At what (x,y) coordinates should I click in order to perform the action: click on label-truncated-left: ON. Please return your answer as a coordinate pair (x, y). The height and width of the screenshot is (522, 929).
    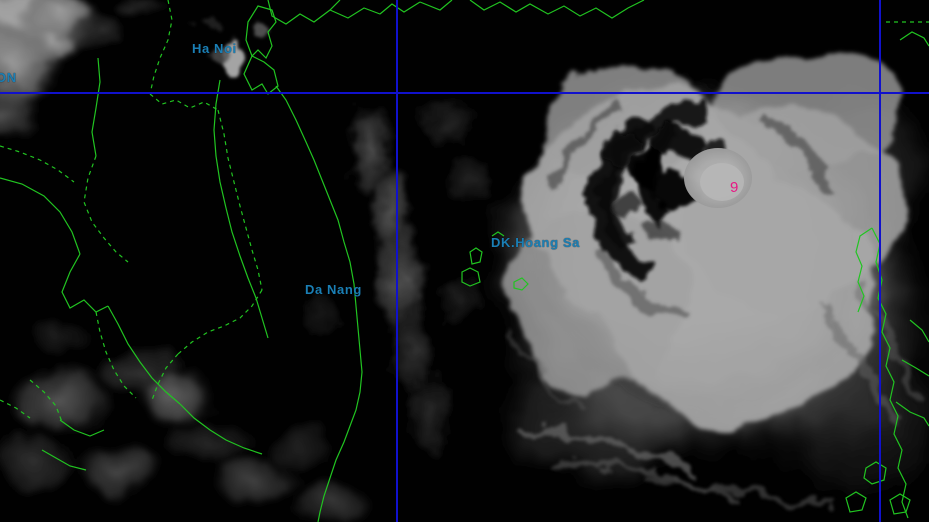
    Looking at the image, I should click on (8, 77).